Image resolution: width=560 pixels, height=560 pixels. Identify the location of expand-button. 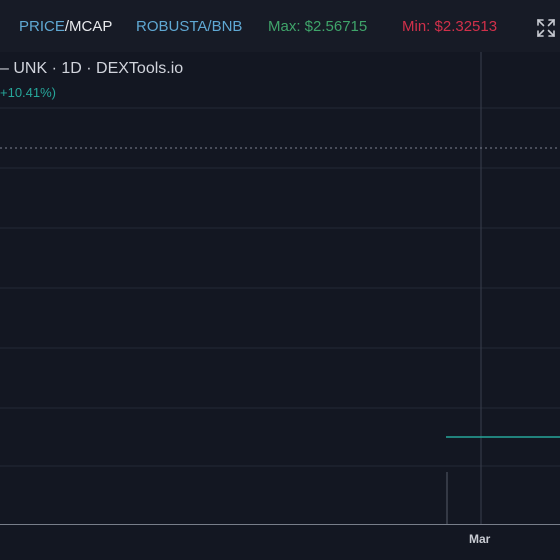
(546, 28).